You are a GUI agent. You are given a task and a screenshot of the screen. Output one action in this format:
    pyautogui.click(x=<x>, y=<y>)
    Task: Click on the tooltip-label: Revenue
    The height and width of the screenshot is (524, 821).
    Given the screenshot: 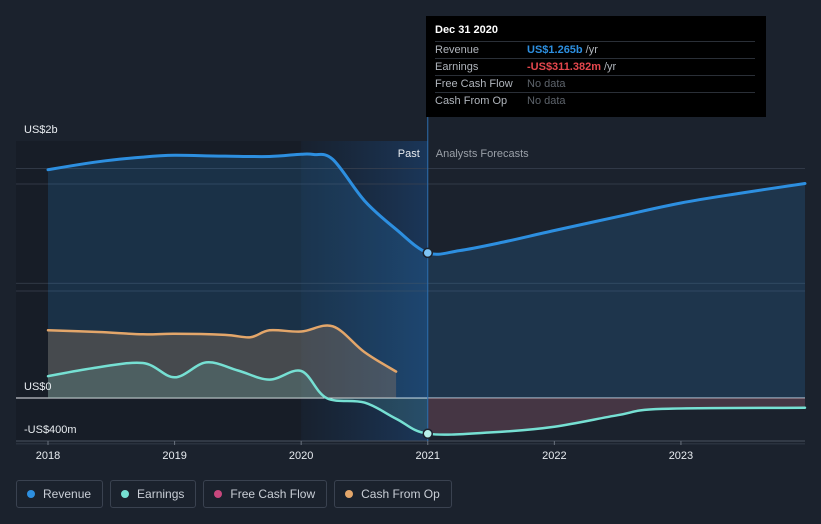 What is the action you would take?
    pyautogui.click(x=457, y=50)
    